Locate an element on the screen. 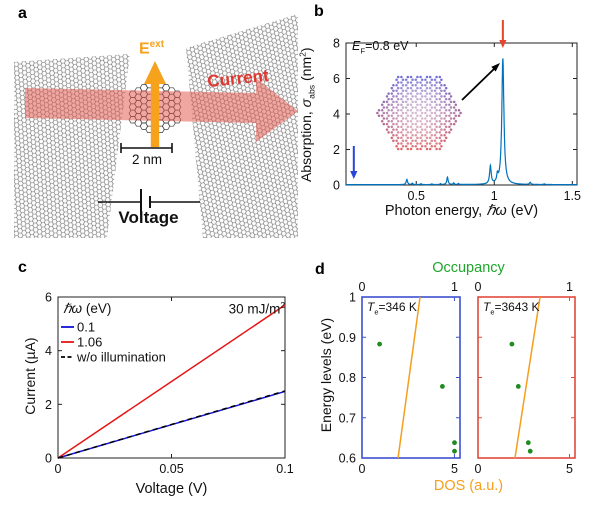 The width and height of the screenshot is (600, 507). y-tick-label: 4 is located at coordinates (48, 351).